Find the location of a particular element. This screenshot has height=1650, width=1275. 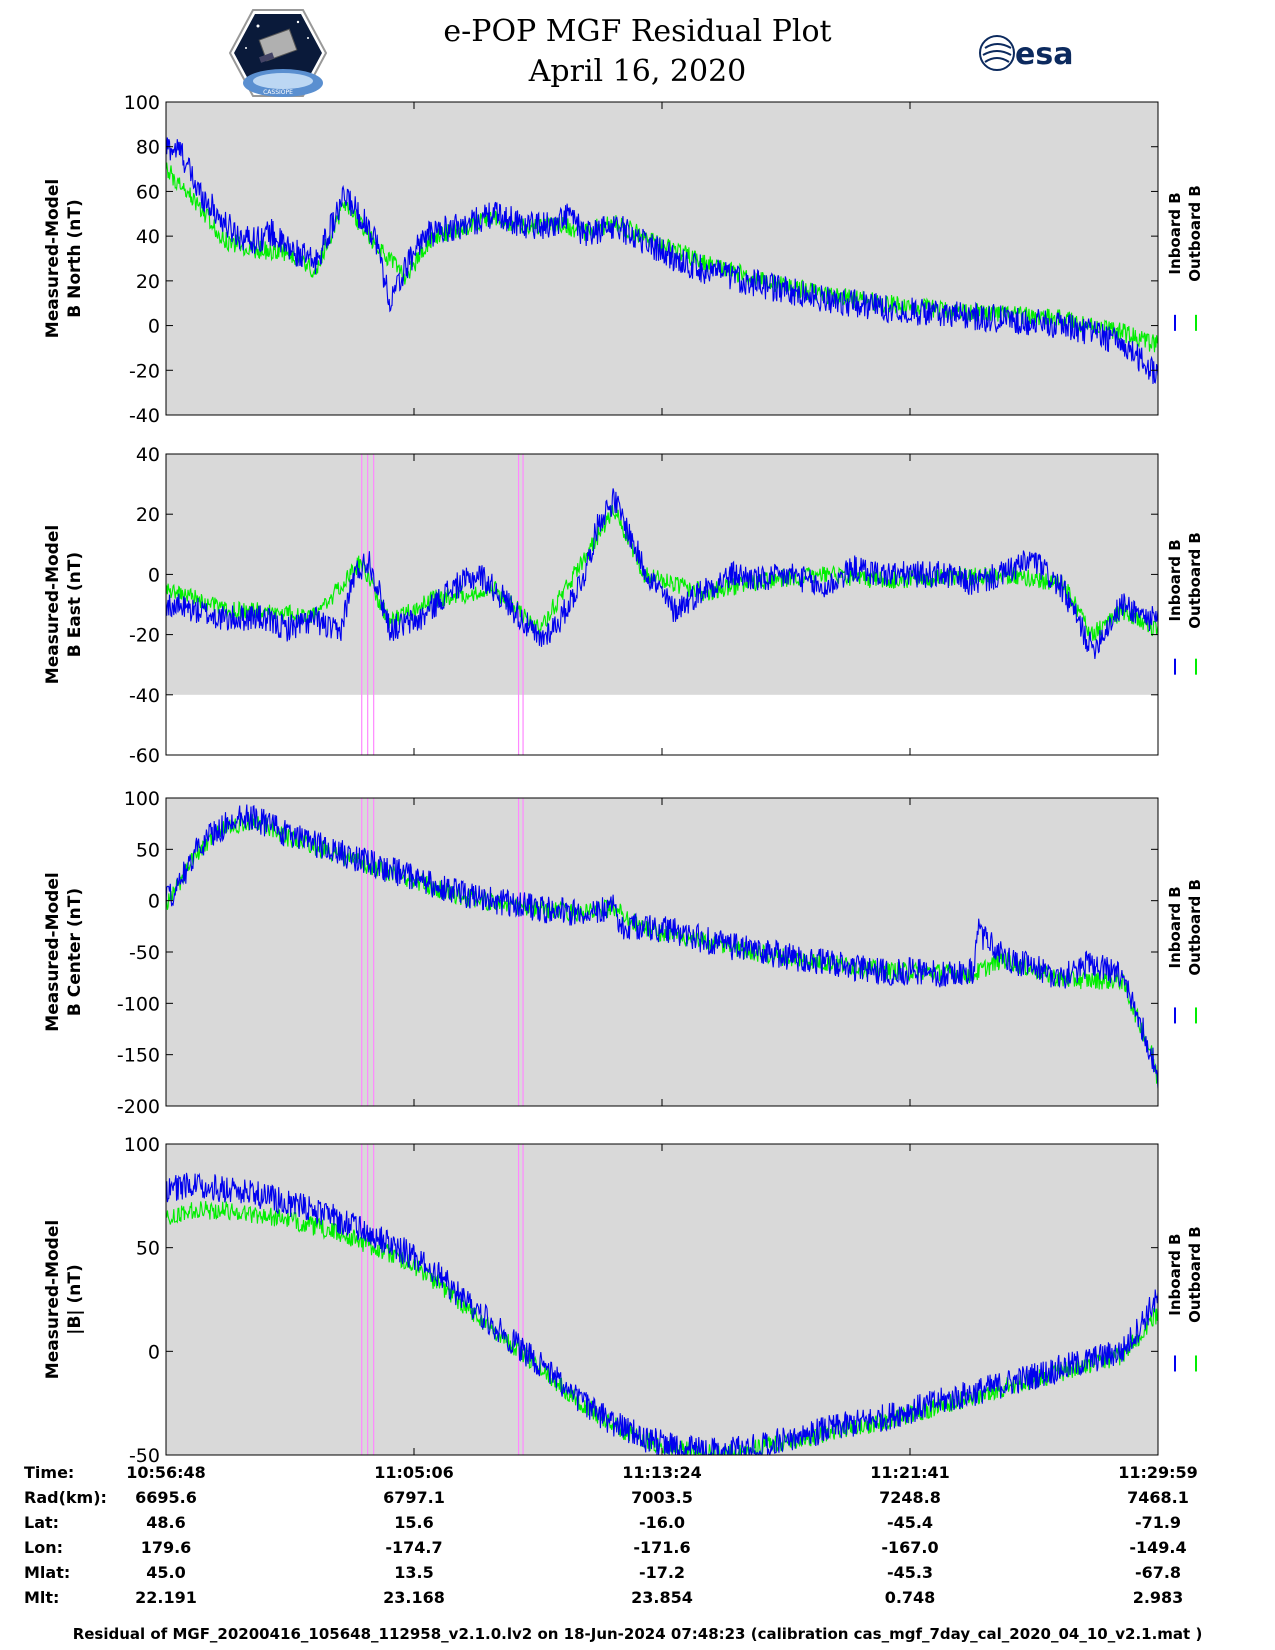

table-cell: 23.168 is located at coordinates (414, 1597).